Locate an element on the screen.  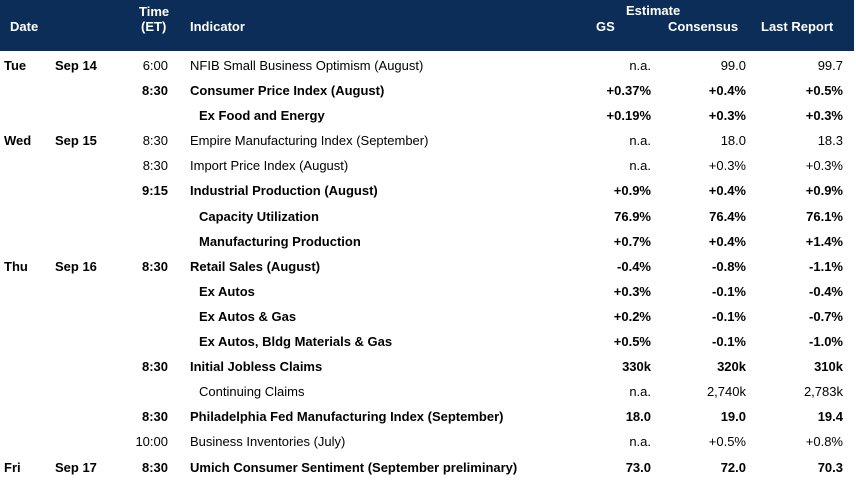
row-last-report: -0.4% is located at coordinates (826, 291).